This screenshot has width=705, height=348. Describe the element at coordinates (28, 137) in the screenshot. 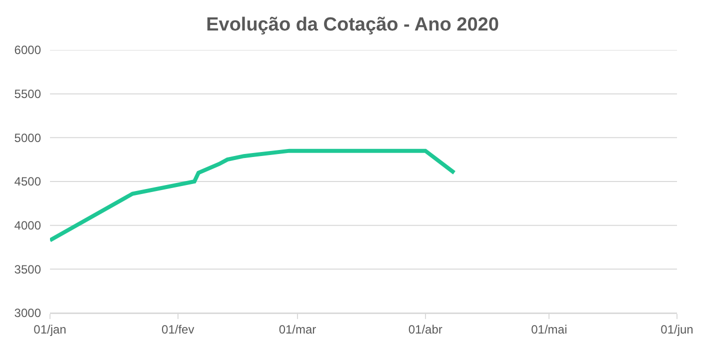

I see `y-tick-label: 5000` at that location.